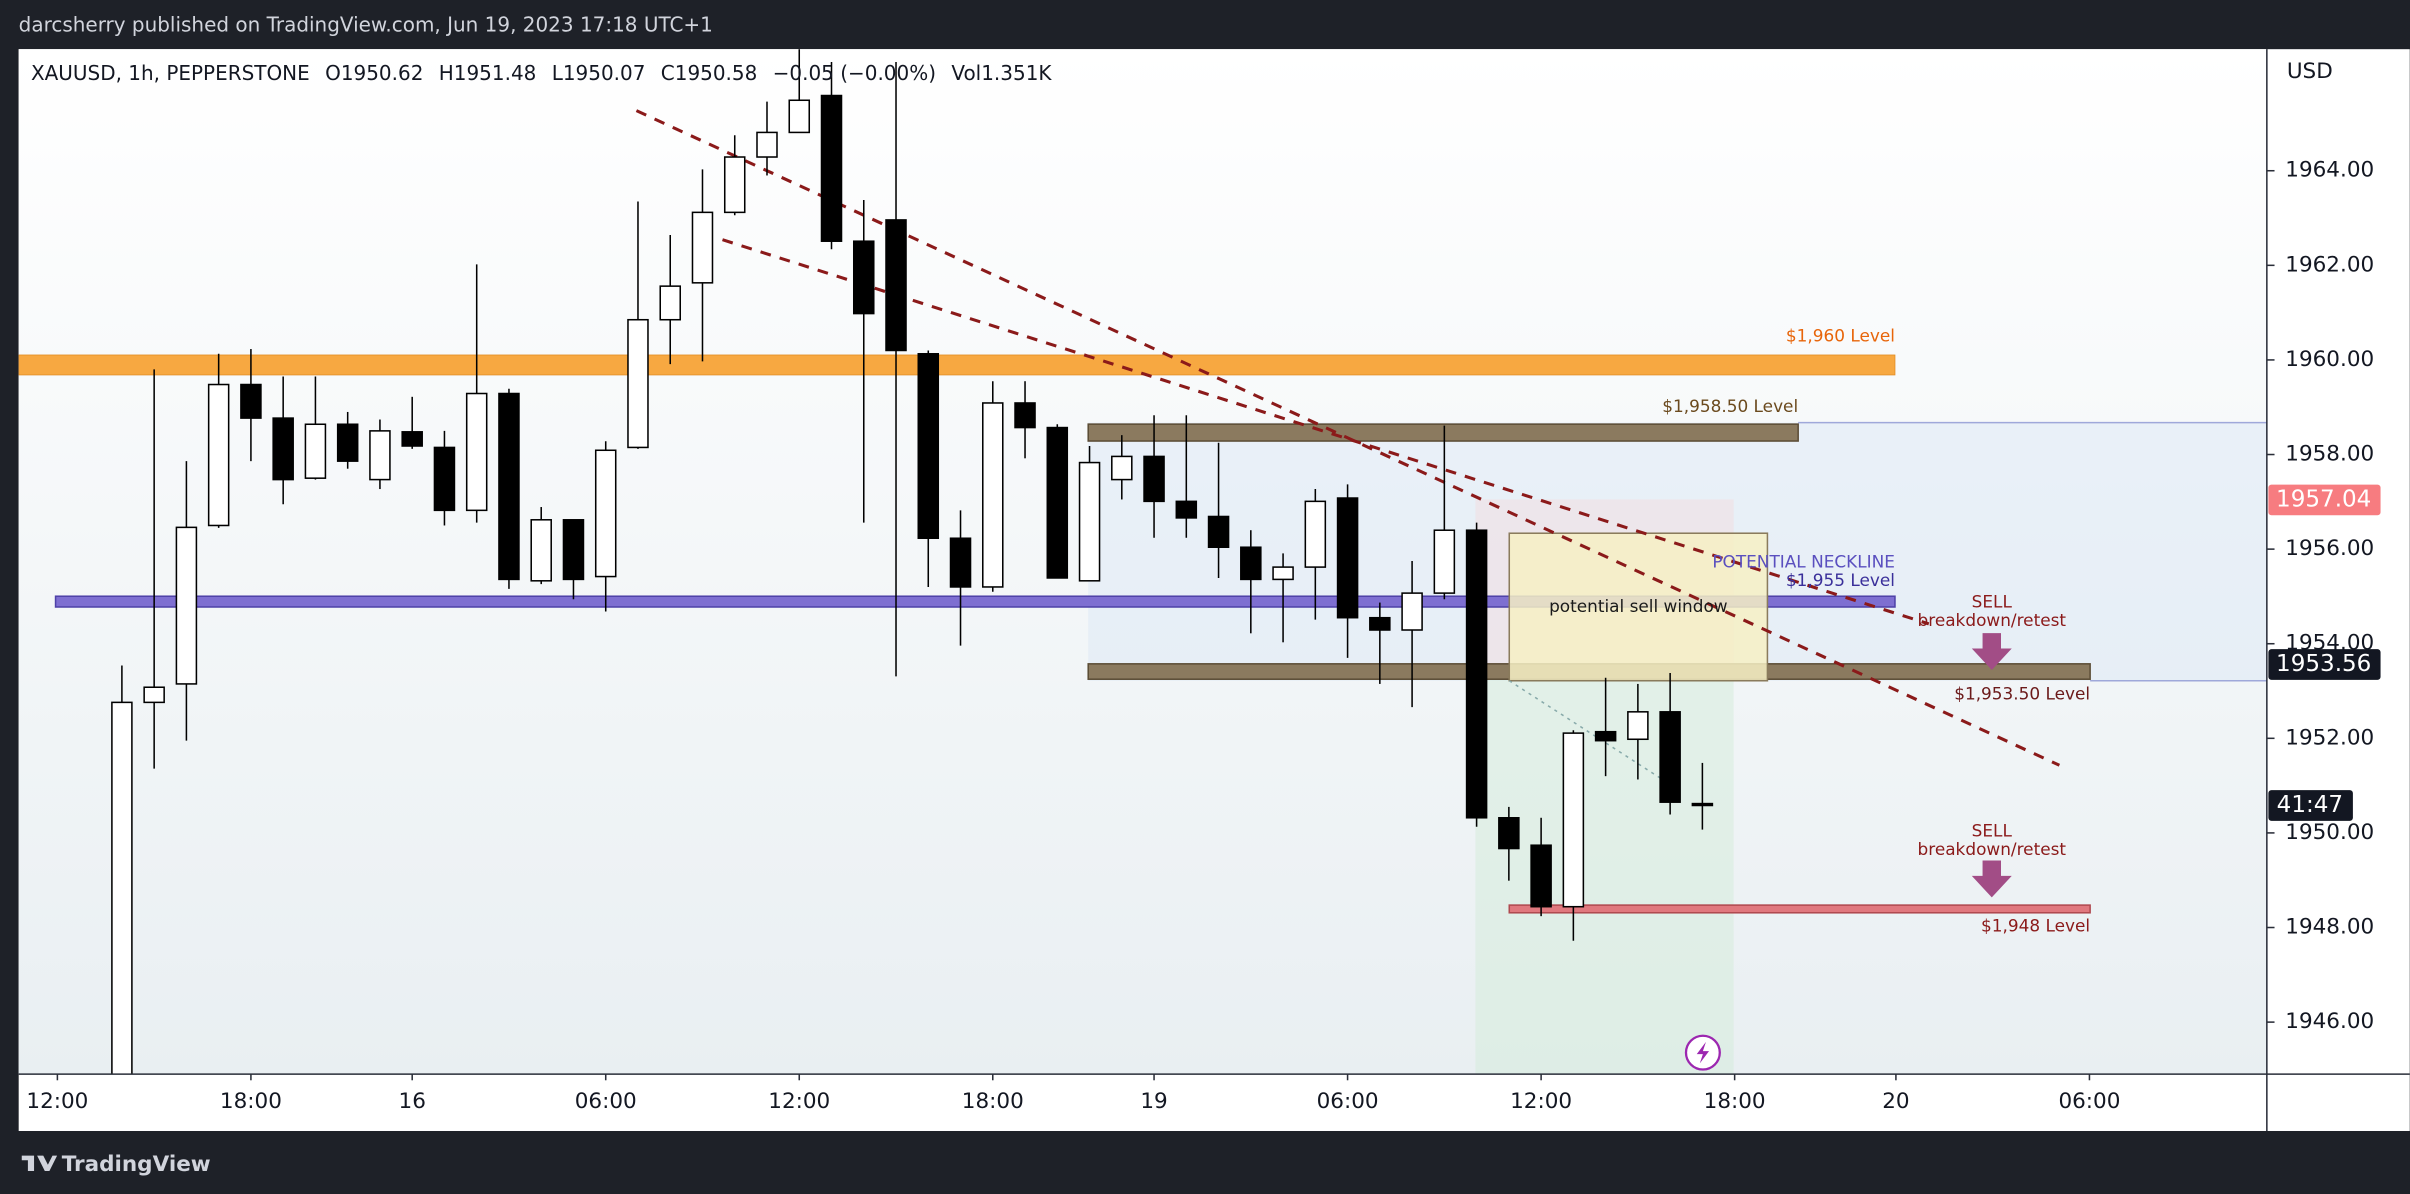  What do you see at coordinates (2035, 926) in the screenshot?
I see `level-label: $1,948 Level` at bounding box center [2035, 926].